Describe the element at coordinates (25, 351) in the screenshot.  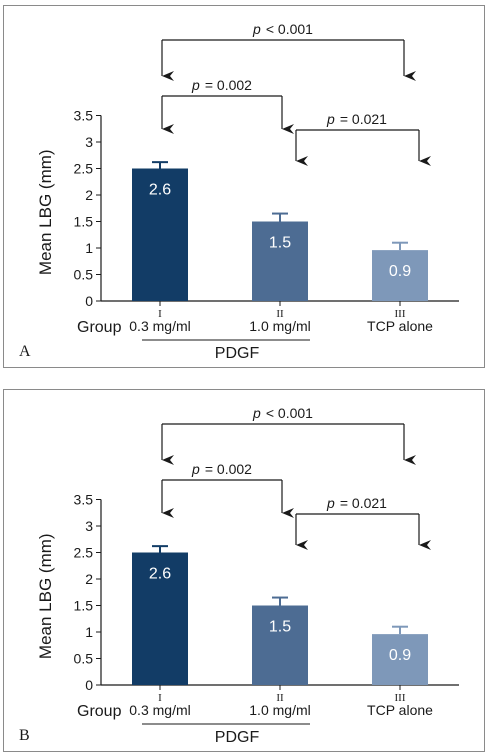
I see `panel-letter: A` at that location.